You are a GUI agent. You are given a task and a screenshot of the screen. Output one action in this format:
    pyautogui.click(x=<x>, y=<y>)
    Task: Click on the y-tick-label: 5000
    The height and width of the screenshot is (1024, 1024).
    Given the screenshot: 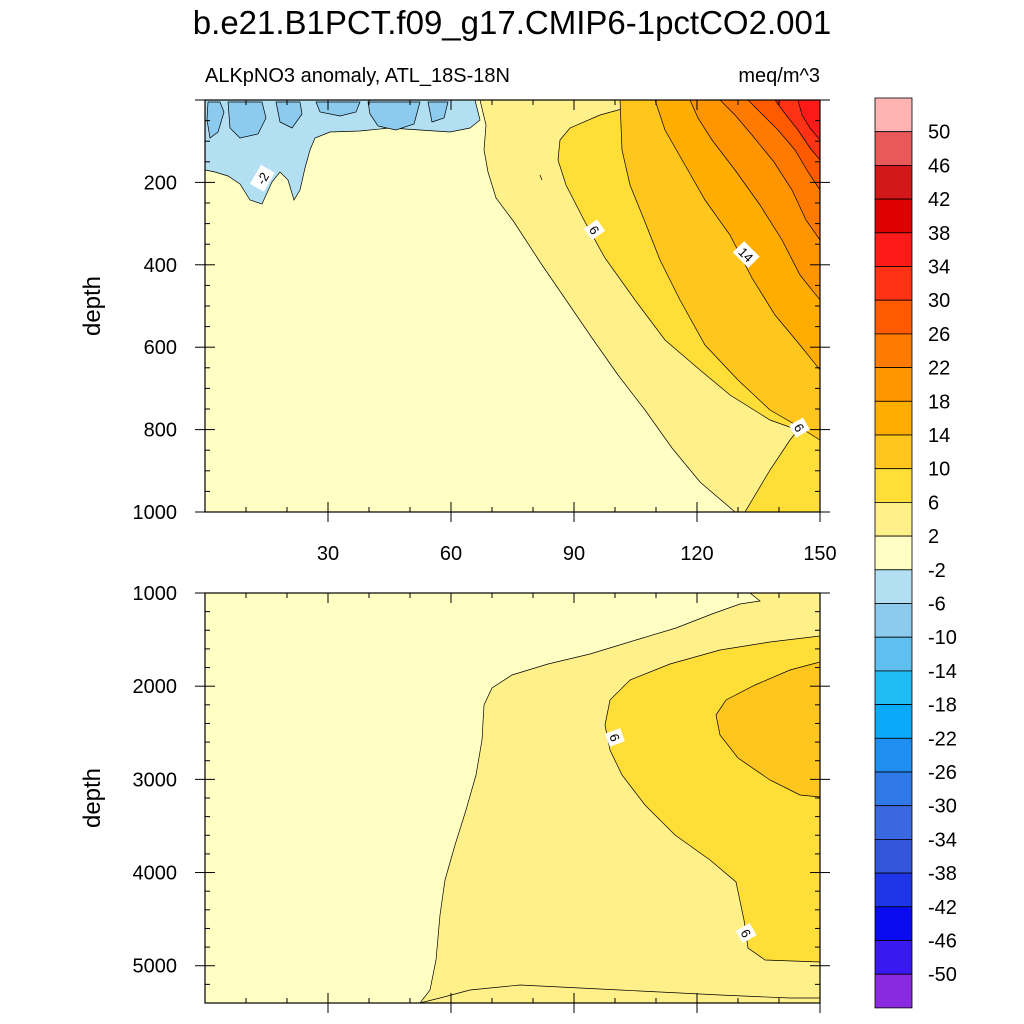 What is the action you would take?
    pyautogui.click(x=155, y=967)
    